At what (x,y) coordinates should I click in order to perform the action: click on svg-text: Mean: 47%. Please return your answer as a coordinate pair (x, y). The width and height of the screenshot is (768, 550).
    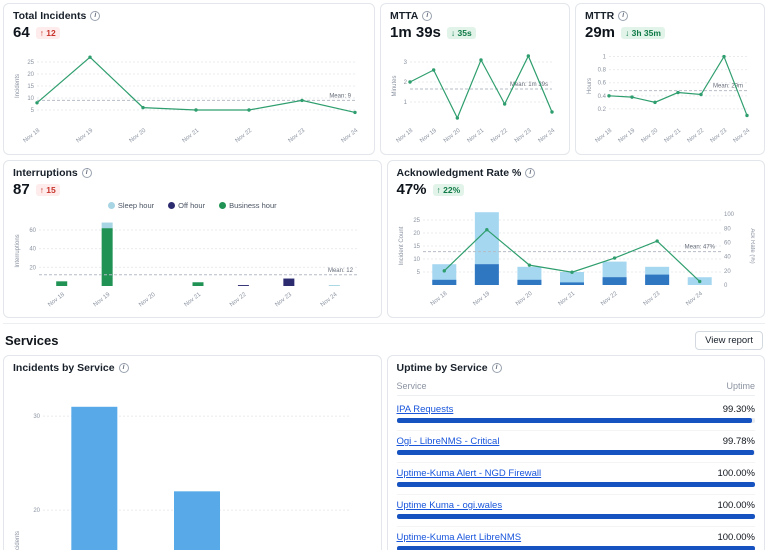
    Looking at the image, I should click on (699, 248).